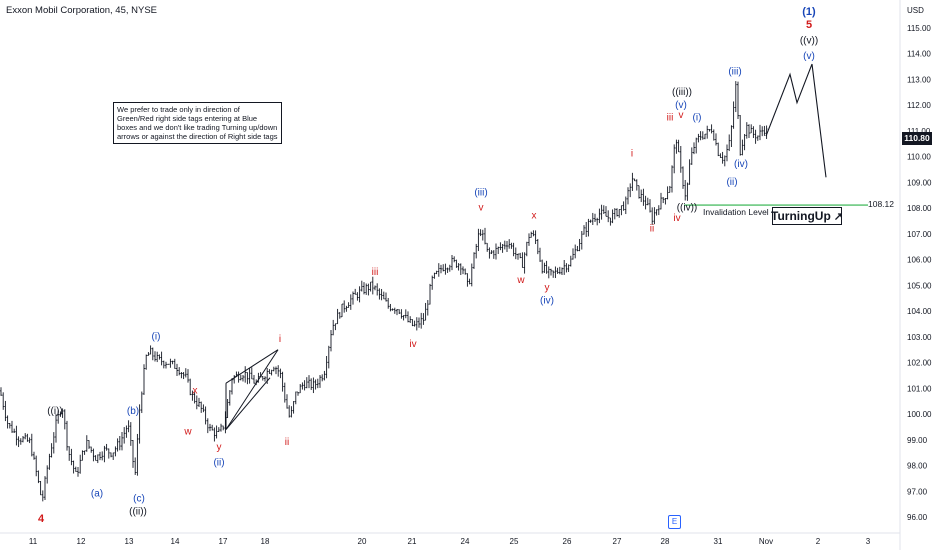 Image resolution: width=932 pixels, height=550 pixels. What do you see at coordinates (915, 10) in the screenshot?
I see `currency-label: USD` at bounding box center [915, 10].